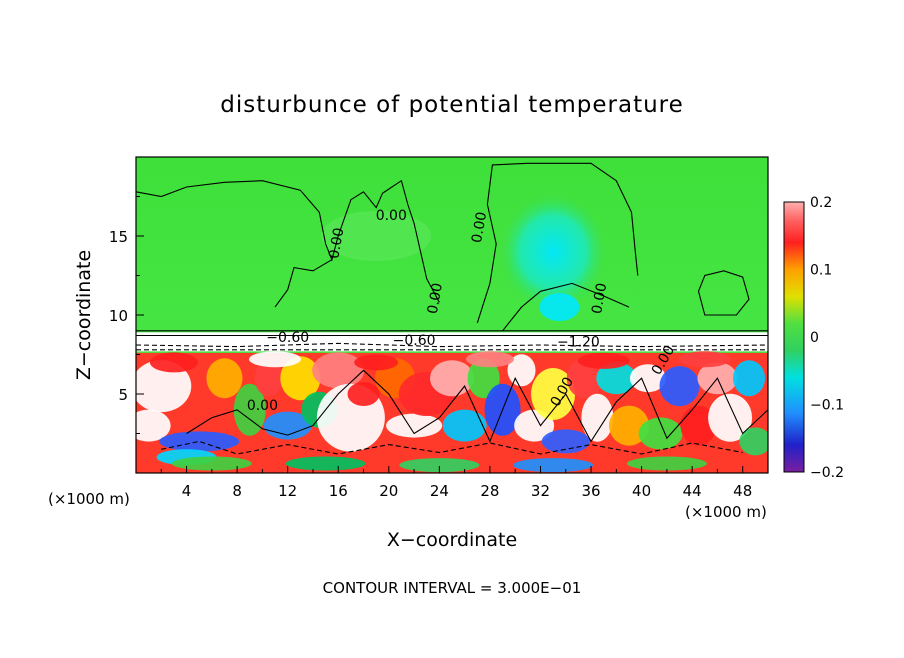 The height and width of the screenshot is (658, 904). What do you see at coordinates (827, 473) in the screenshot?
I see `colorbar-tick-label-4: −0.2` at bounding box center [827, 473].